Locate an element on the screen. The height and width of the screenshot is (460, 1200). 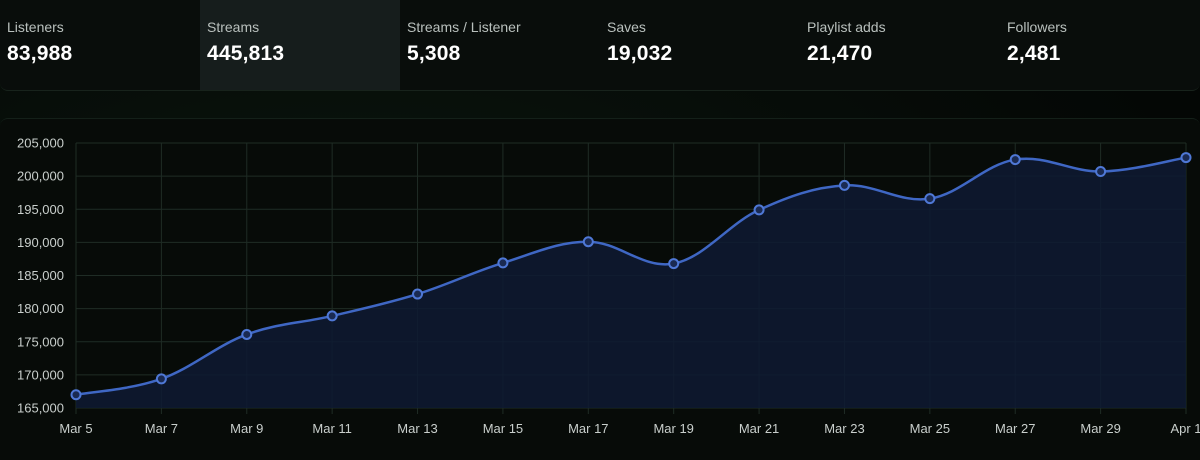
stat-label: Streams / Listener is located at coordinates (464, 27).